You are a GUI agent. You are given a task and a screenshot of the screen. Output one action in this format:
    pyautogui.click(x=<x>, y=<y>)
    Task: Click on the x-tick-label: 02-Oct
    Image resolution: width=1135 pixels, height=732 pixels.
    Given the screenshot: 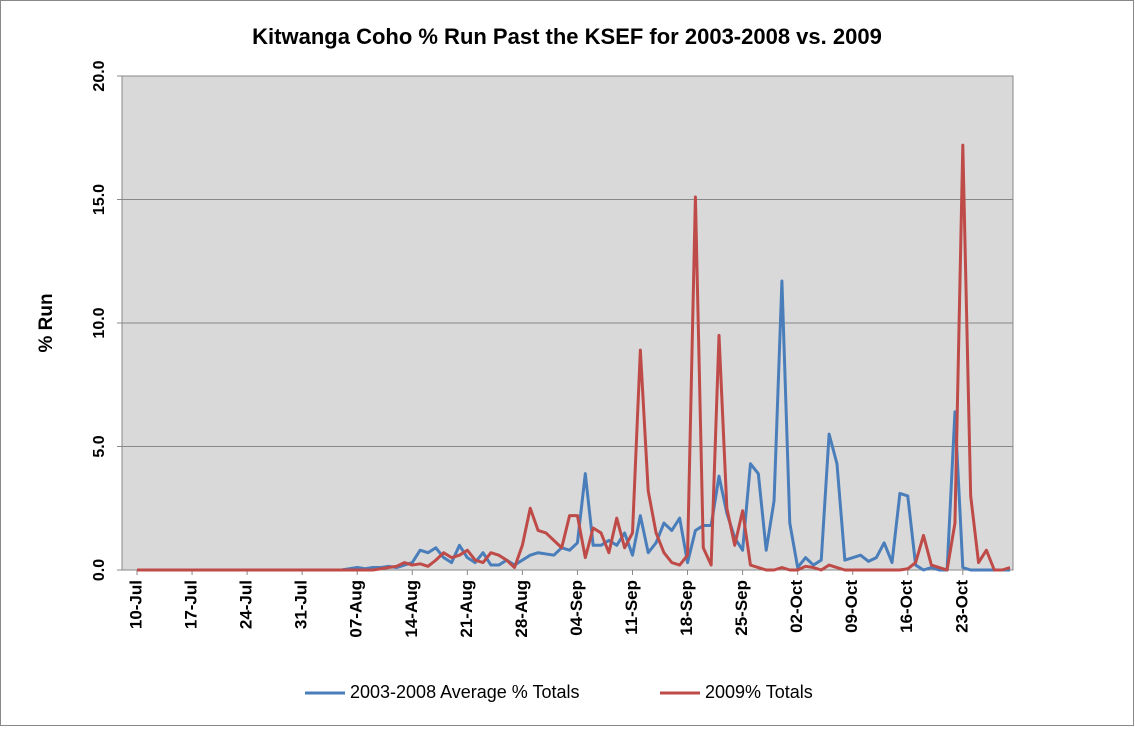 What is the action you would take?
    pyautogui.click(x=796, y=606)
    